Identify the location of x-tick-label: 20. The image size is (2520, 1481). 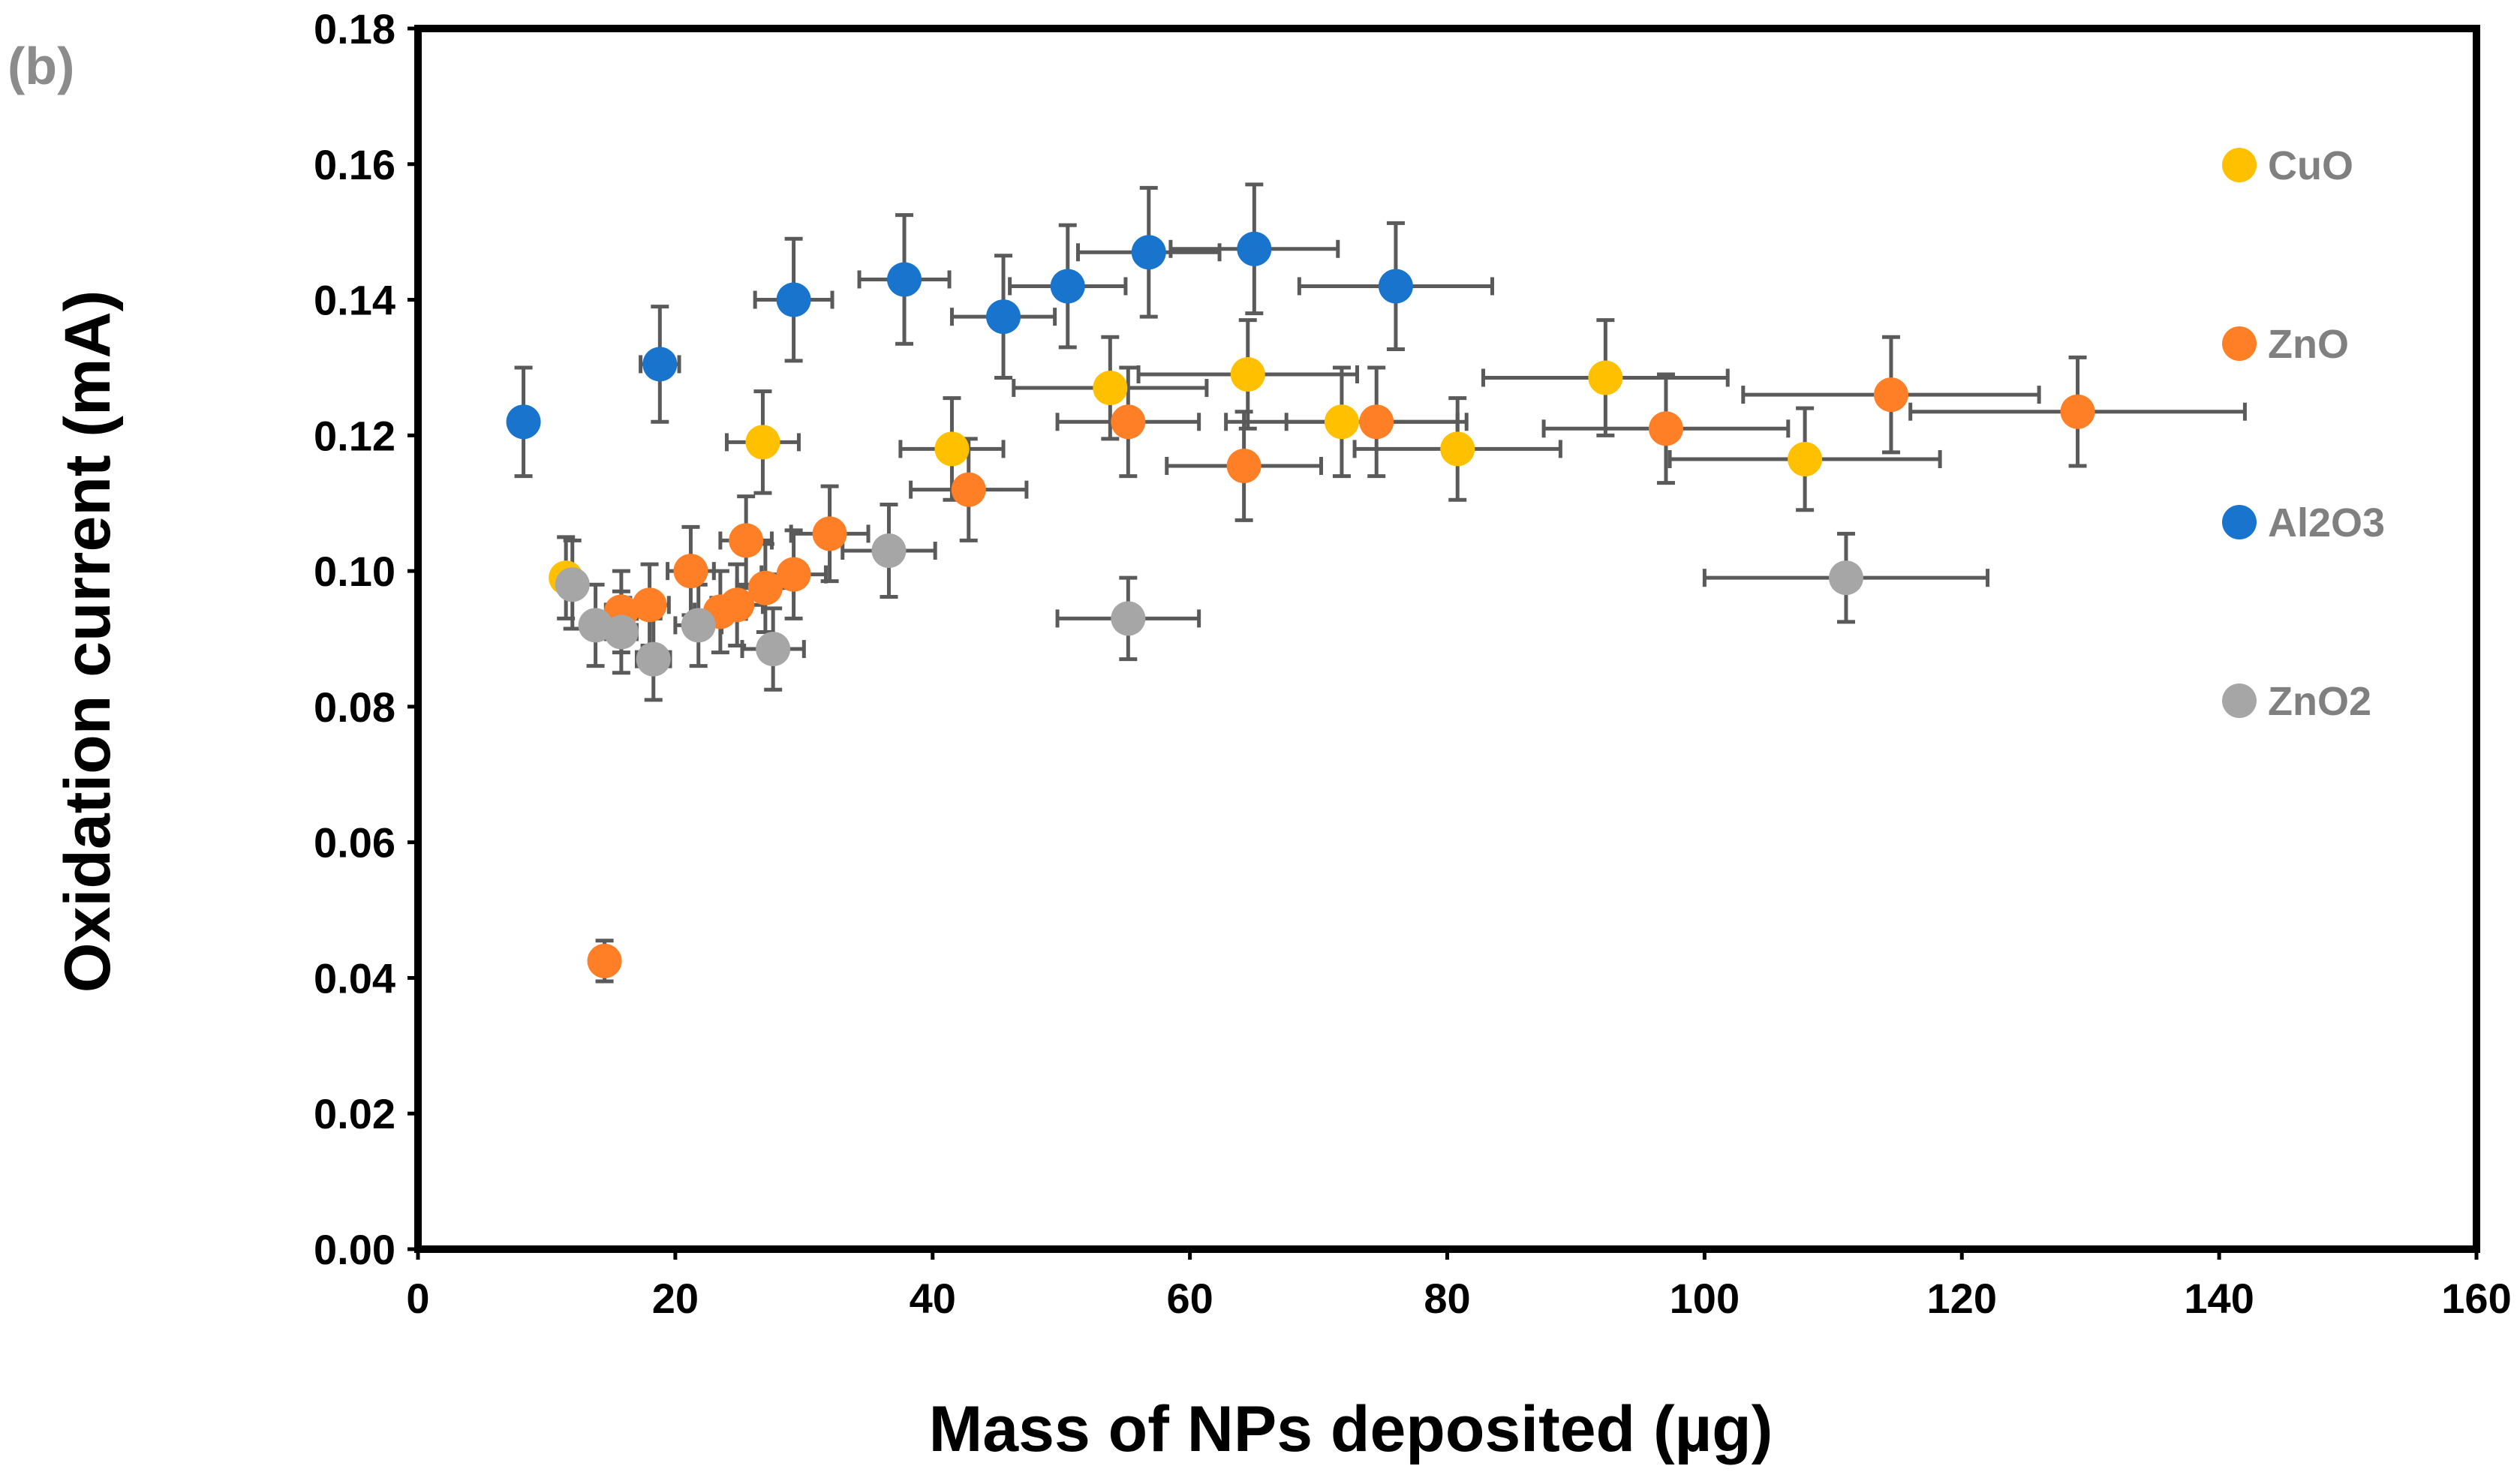
(675, 1299).